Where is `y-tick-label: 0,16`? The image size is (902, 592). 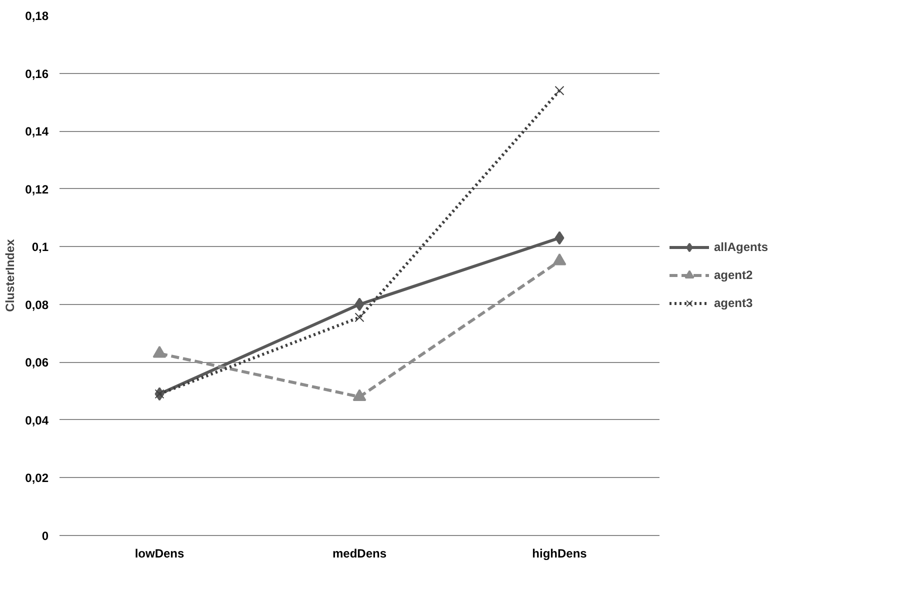 y-tick-label: 0,16 is located at coordinates (37, 73).